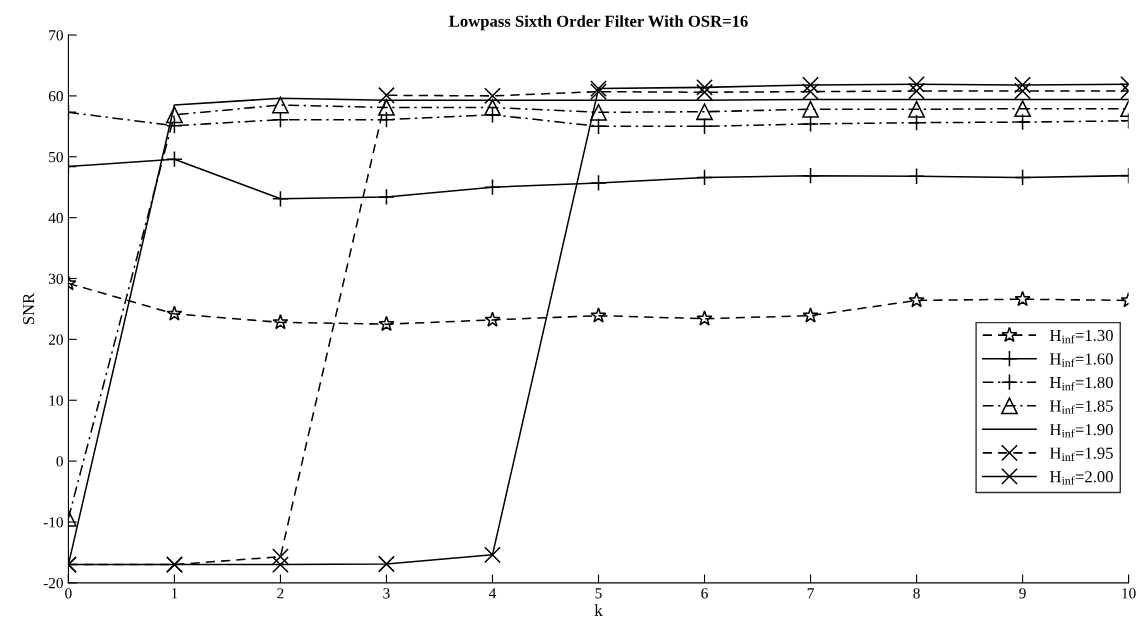 The height and width of the screenshot is (637, 1140). What do you see at coordinates (29, 308) in the screenshot?
I see `y-axis-title: SNR` at bounding box center [29, 308].